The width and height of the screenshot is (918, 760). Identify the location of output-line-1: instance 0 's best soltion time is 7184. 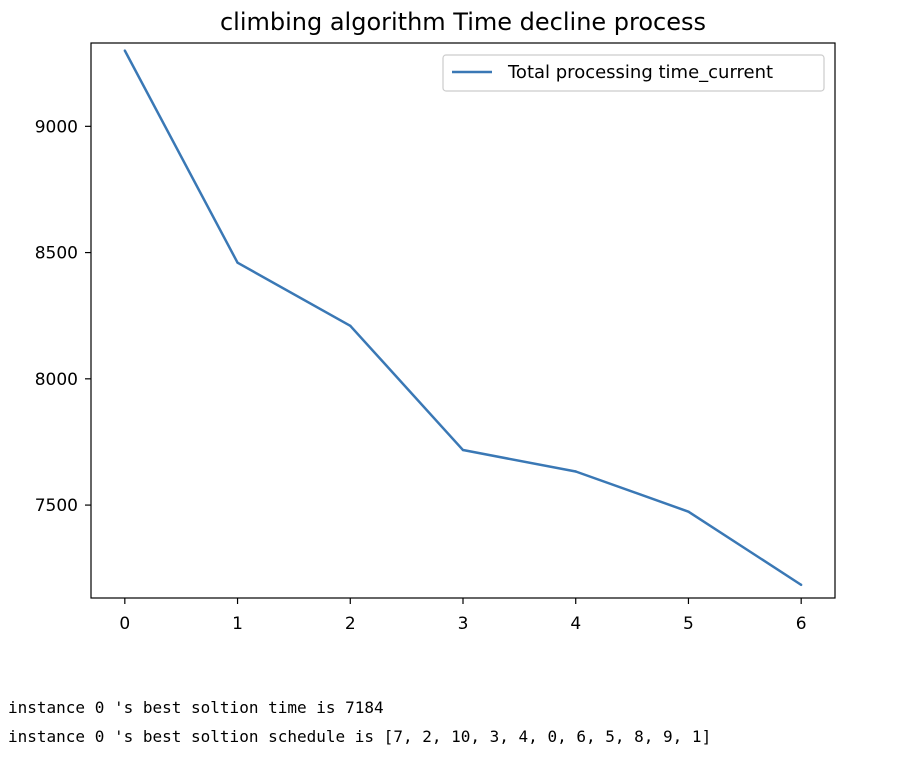
(196, 707).